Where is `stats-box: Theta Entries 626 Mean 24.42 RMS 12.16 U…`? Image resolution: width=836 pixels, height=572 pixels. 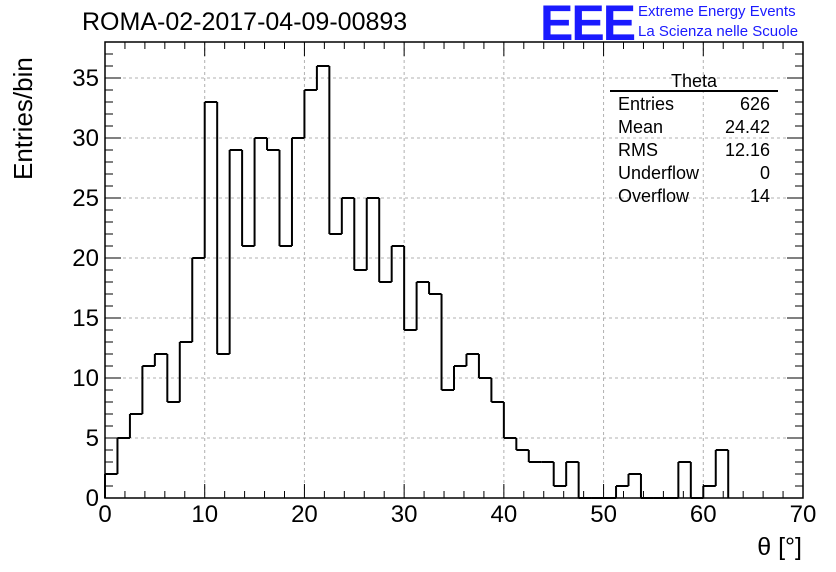
stats-box: Theta Entries 626 Mean 24.42 RMS 12.16 U… is located at coordinates (694, 138).